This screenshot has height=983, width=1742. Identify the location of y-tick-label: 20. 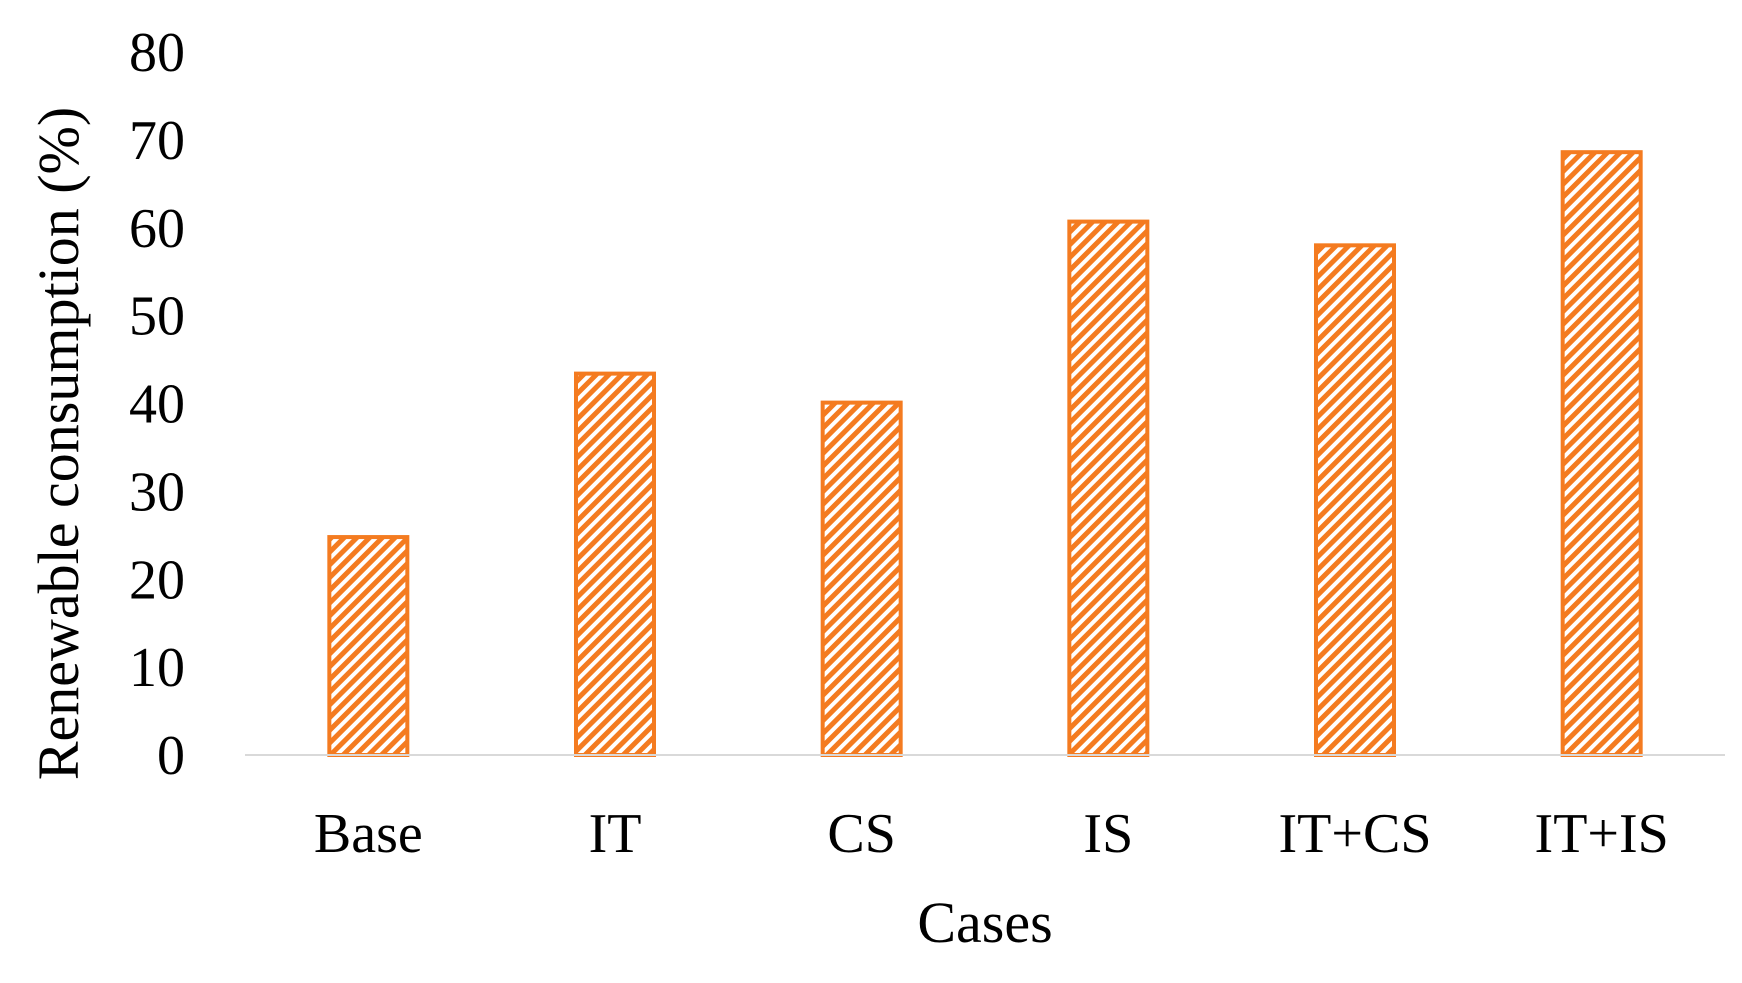
(157, 580).